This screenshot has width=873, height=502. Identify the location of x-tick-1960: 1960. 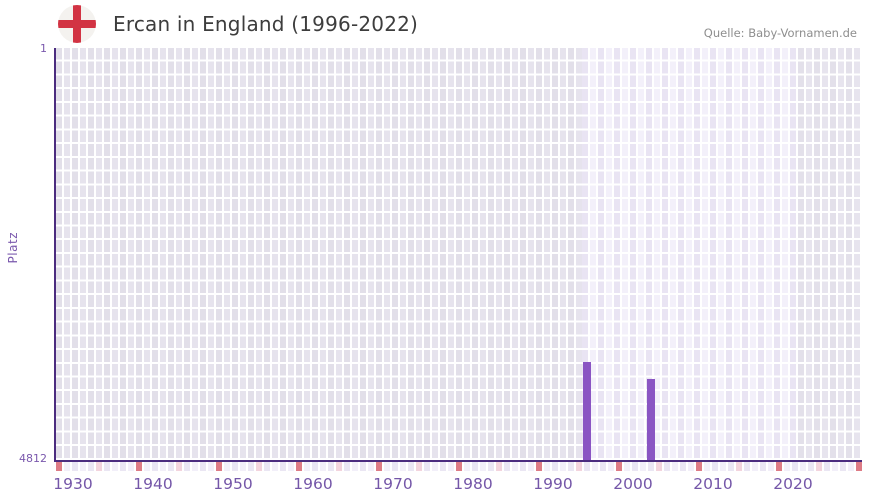
(313, 484).